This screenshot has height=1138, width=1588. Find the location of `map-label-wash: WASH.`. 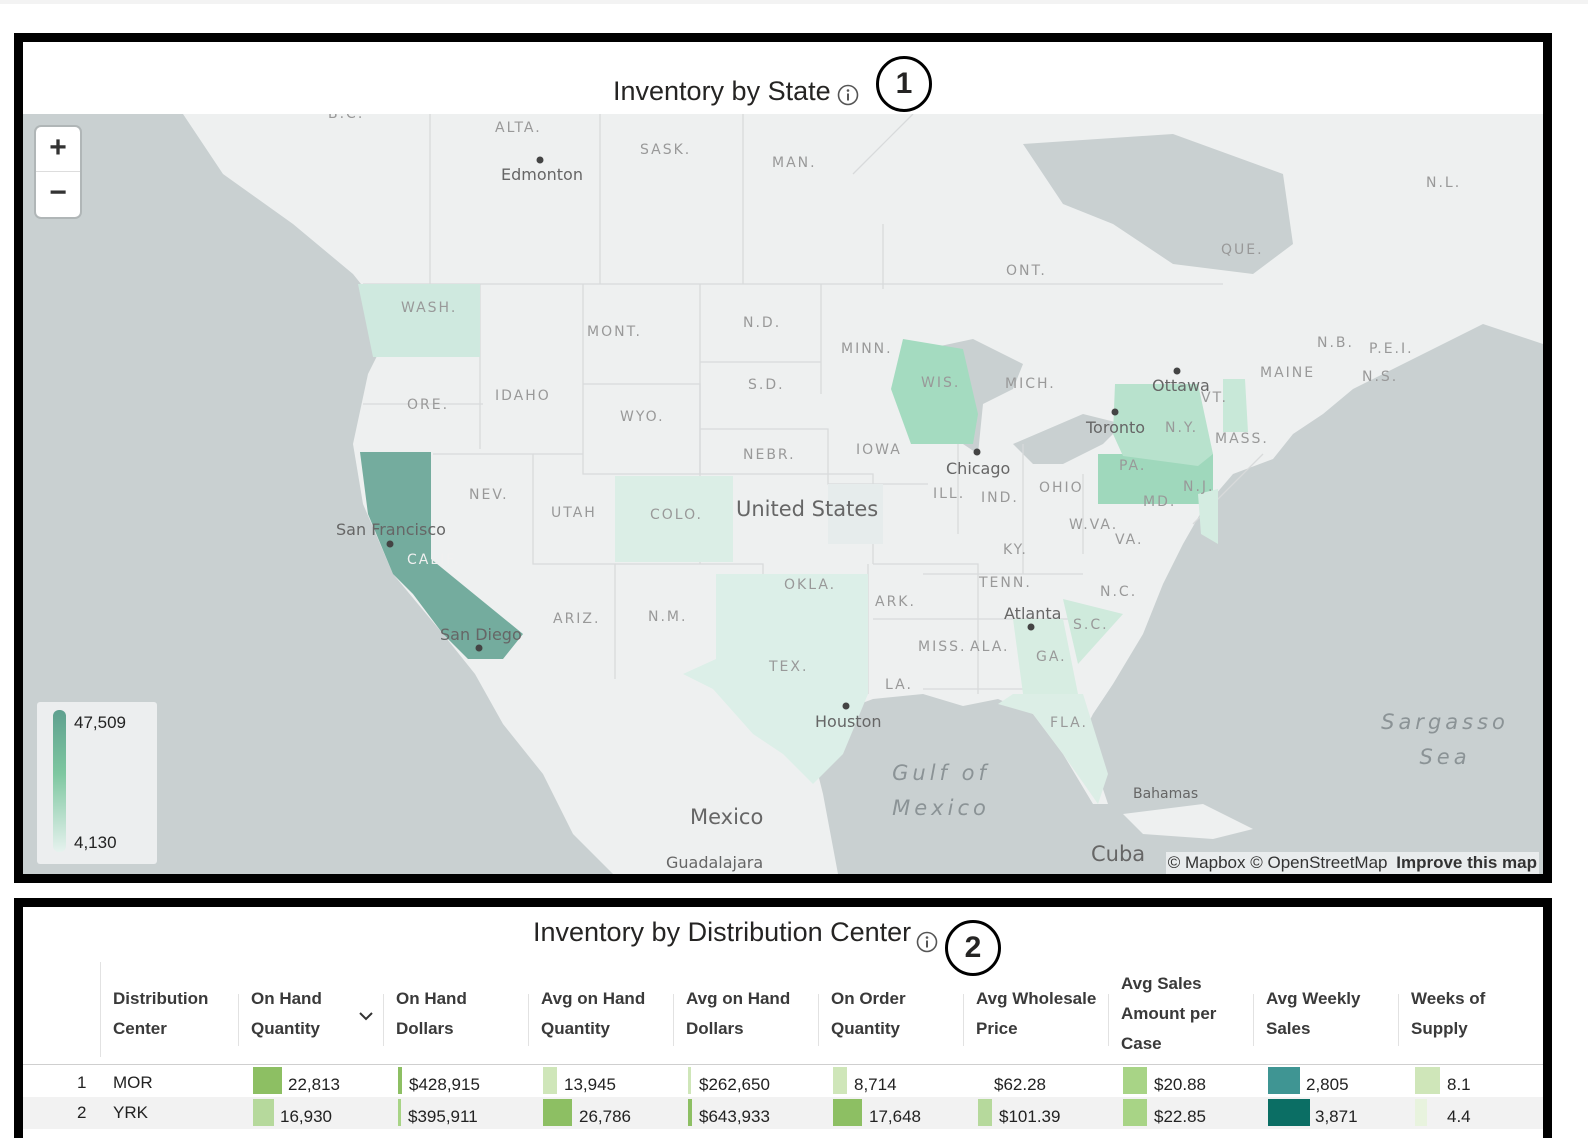

map-label-wash: WASH. is located at coordinates (429, 308).